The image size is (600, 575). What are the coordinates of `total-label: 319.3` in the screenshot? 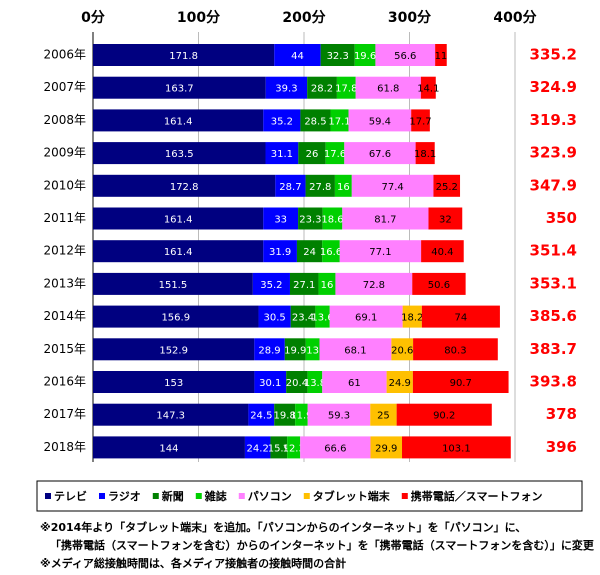 It's located at (553, 120).